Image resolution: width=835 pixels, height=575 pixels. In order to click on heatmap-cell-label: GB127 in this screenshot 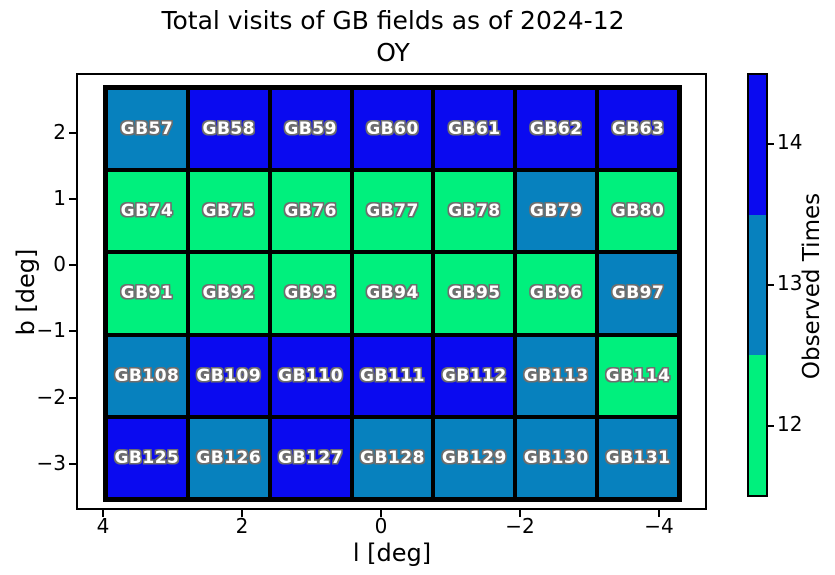, I will do `click(311, 457)`.